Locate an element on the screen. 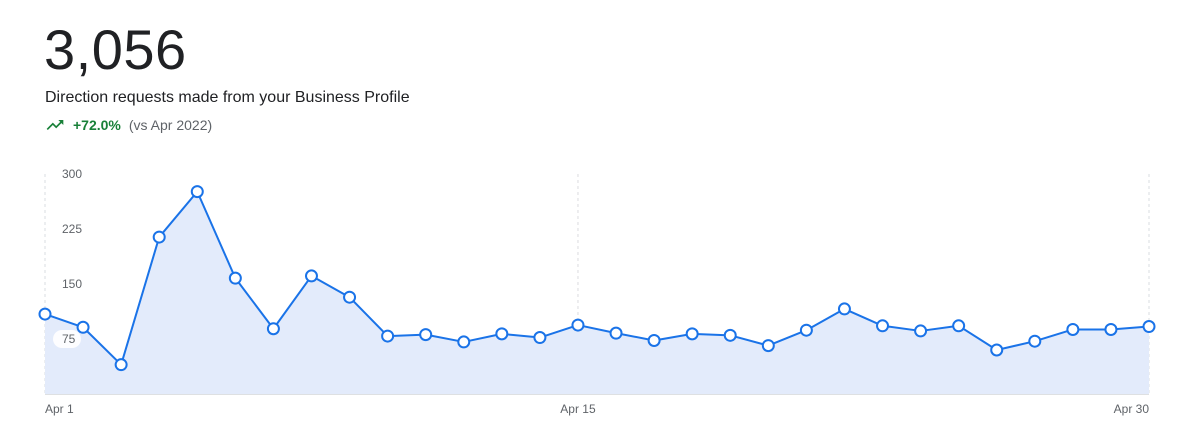  x-tick-label: Apr 1 is located at coordinates (59, 409).